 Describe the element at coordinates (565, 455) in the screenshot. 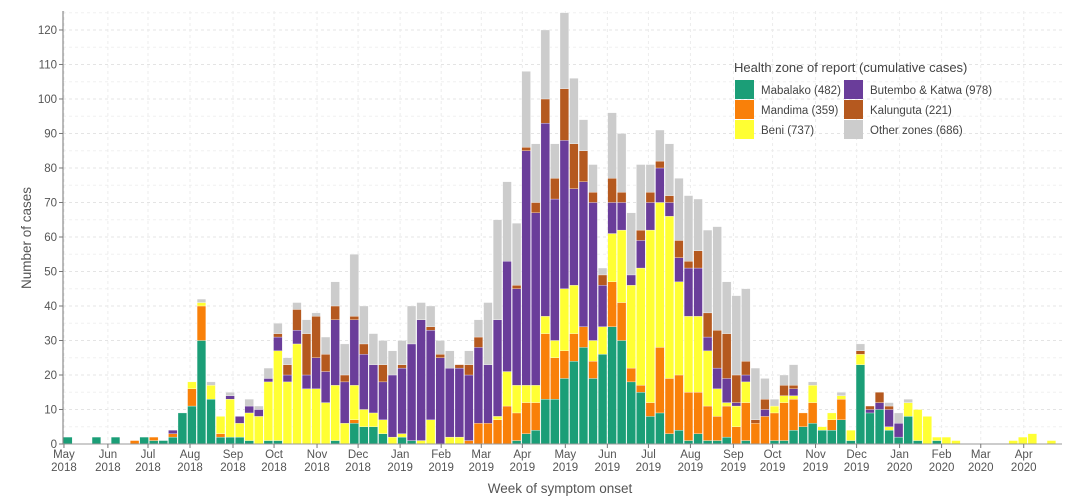

I see `x-tick-month: May` at that location.